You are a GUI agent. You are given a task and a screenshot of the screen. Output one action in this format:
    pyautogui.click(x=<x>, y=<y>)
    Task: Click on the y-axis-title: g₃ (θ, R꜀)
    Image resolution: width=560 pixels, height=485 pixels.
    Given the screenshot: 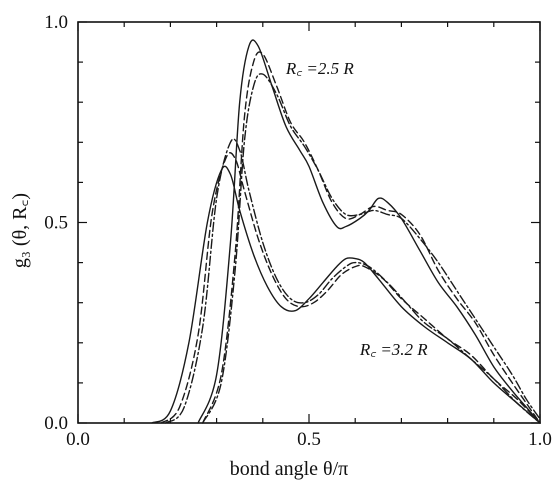 What is the action you would take?
    pyautogui.click(x=20, y=230)
    